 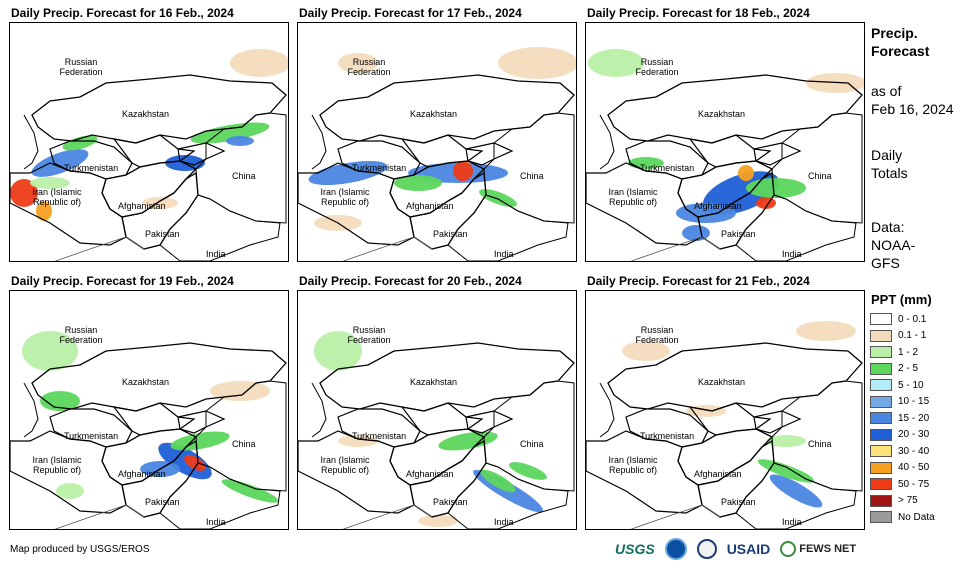 What do you see at coordinates (908, 368) in the screenshot?
I see `legend-label: 2 - 5` at bounding box center [908, 368].